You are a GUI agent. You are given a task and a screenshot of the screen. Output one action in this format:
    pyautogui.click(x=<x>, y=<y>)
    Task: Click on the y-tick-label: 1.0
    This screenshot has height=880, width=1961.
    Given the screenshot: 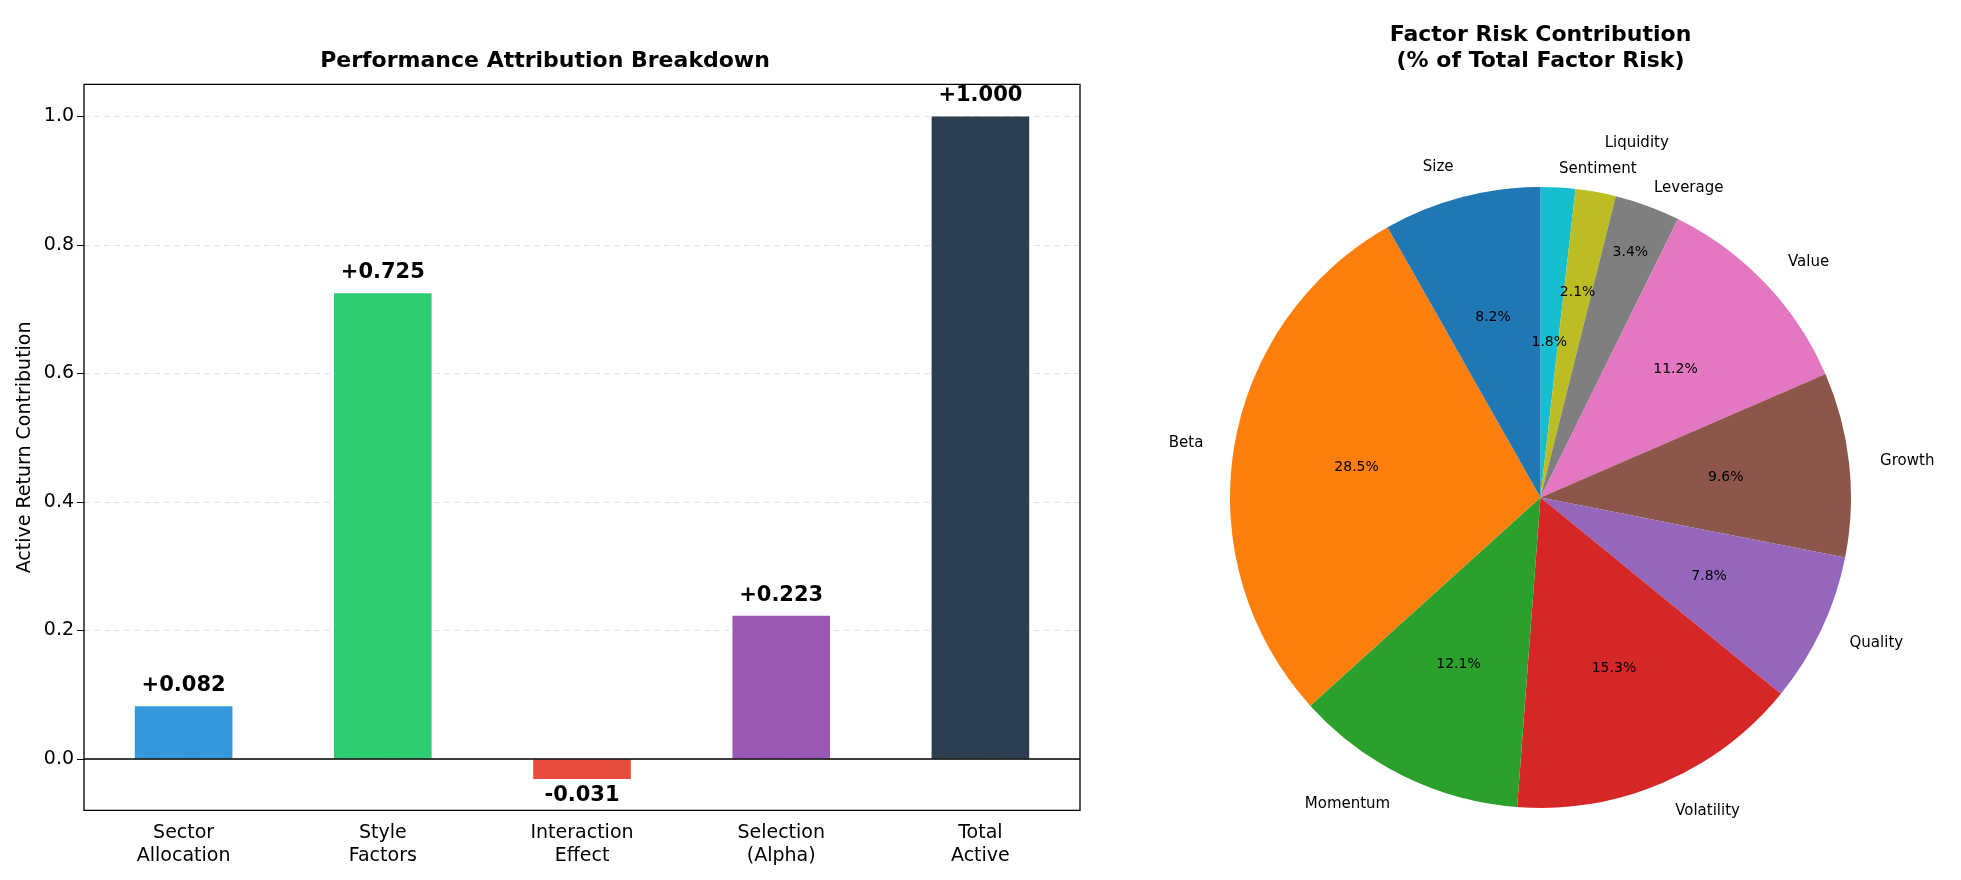 What is the action you would take?
    pyautogui.click(x=59, y=114)
    